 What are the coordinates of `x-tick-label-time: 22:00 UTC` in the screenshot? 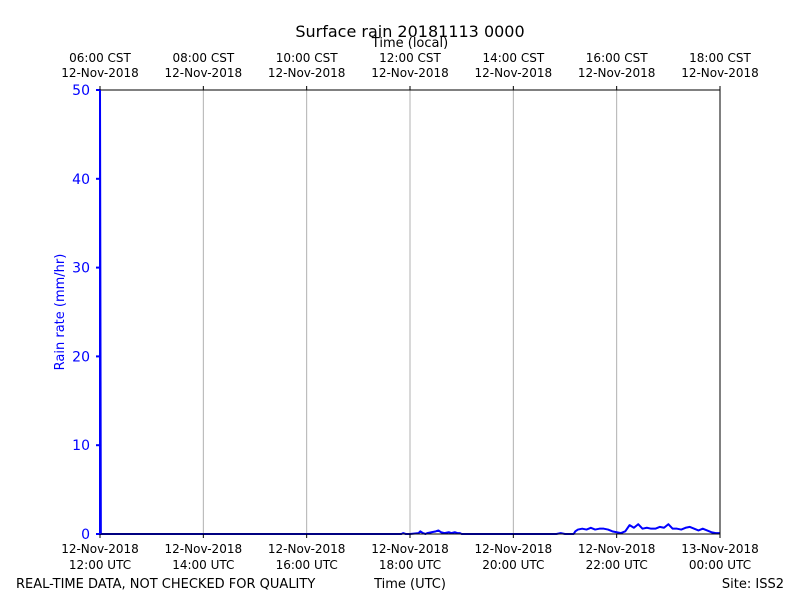 It's located at (617, 565).